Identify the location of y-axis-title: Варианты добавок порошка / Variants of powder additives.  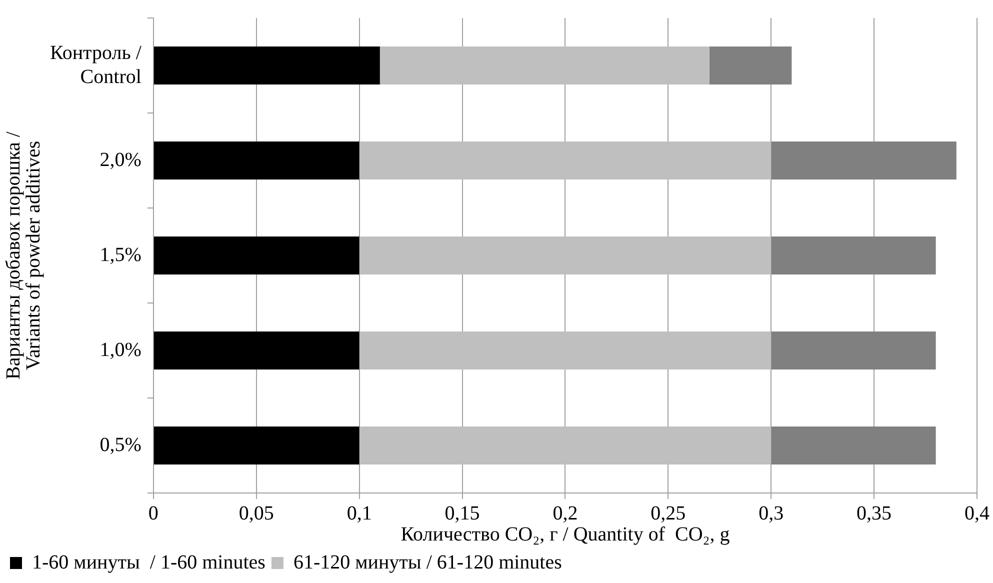
(23, 255).